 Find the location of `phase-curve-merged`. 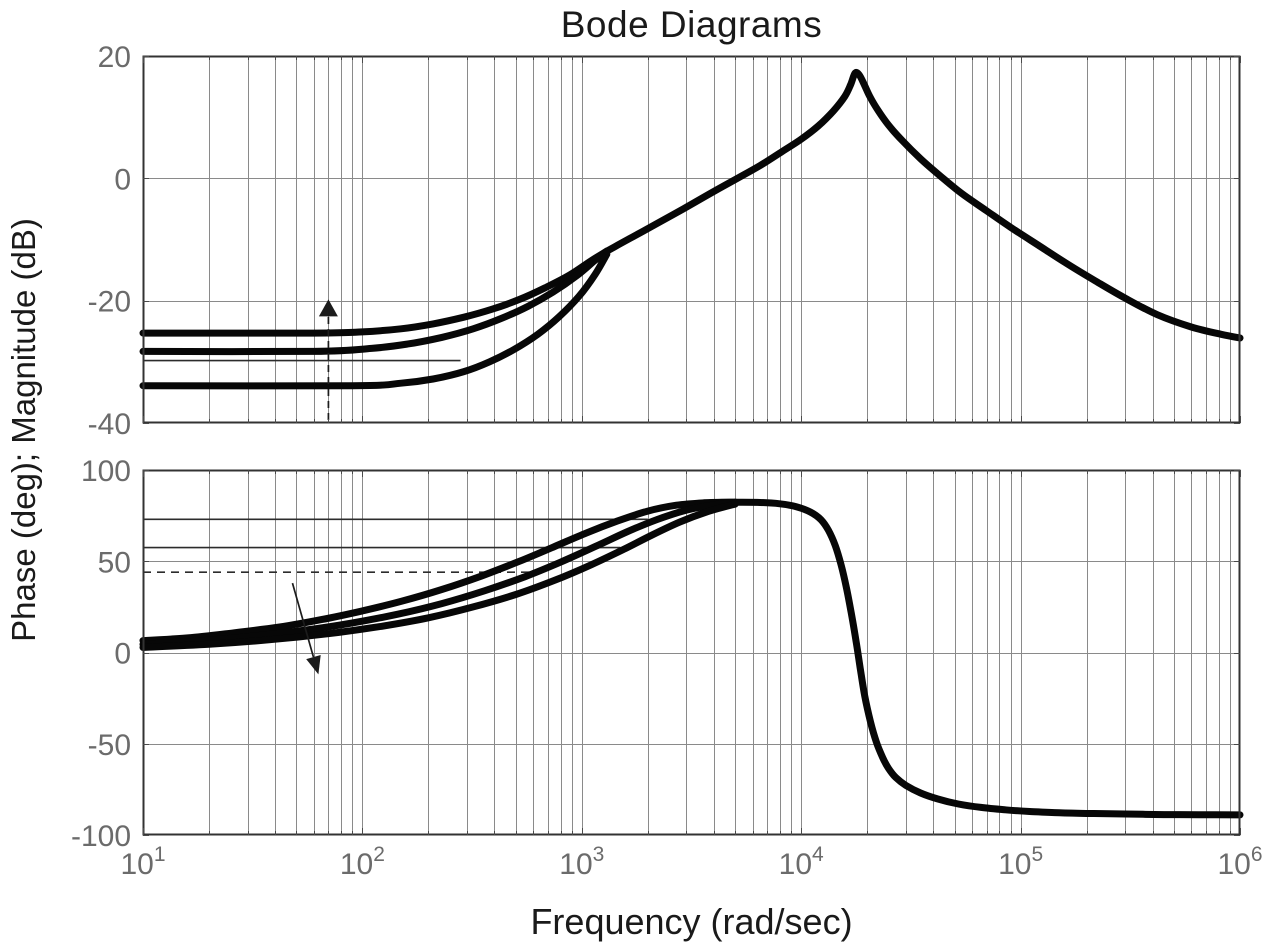

phase-curve-merged is located at coordinates (987, 658).